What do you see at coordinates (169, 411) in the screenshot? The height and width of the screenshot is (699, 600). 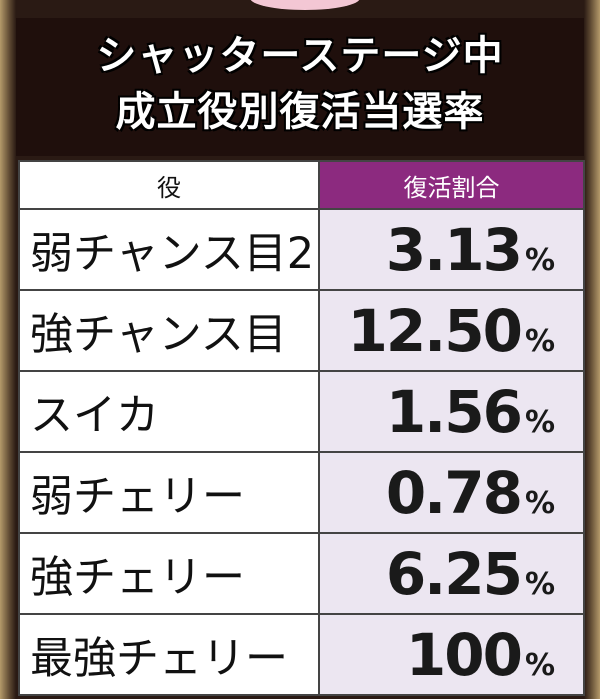 I see `role-cell: スイカ` at bounding box center [169, 411].